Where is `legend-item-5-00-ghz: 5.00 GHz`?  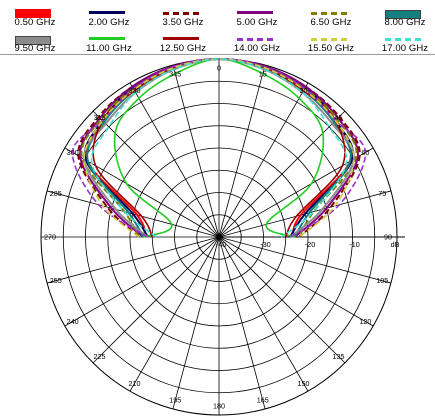
legend-item-5-00-ghz: 5.00 GHz is located at coordinates (258, 17).